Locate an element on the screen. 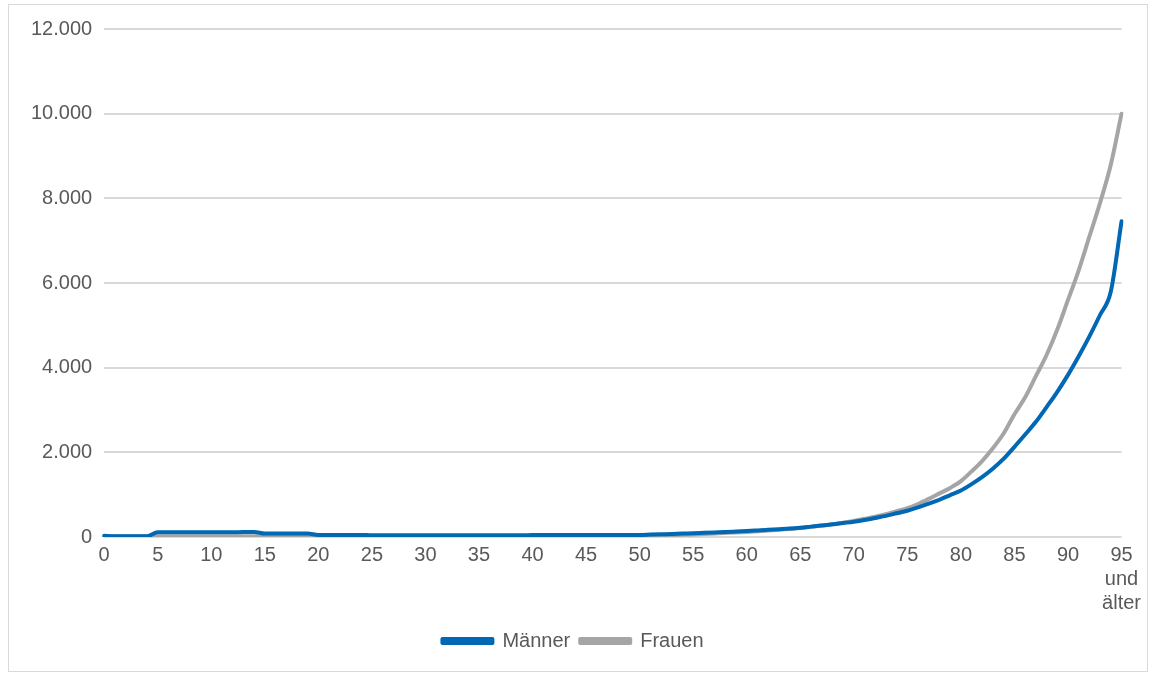  x-tick-label: 55 is located at coordinates (693, 553).